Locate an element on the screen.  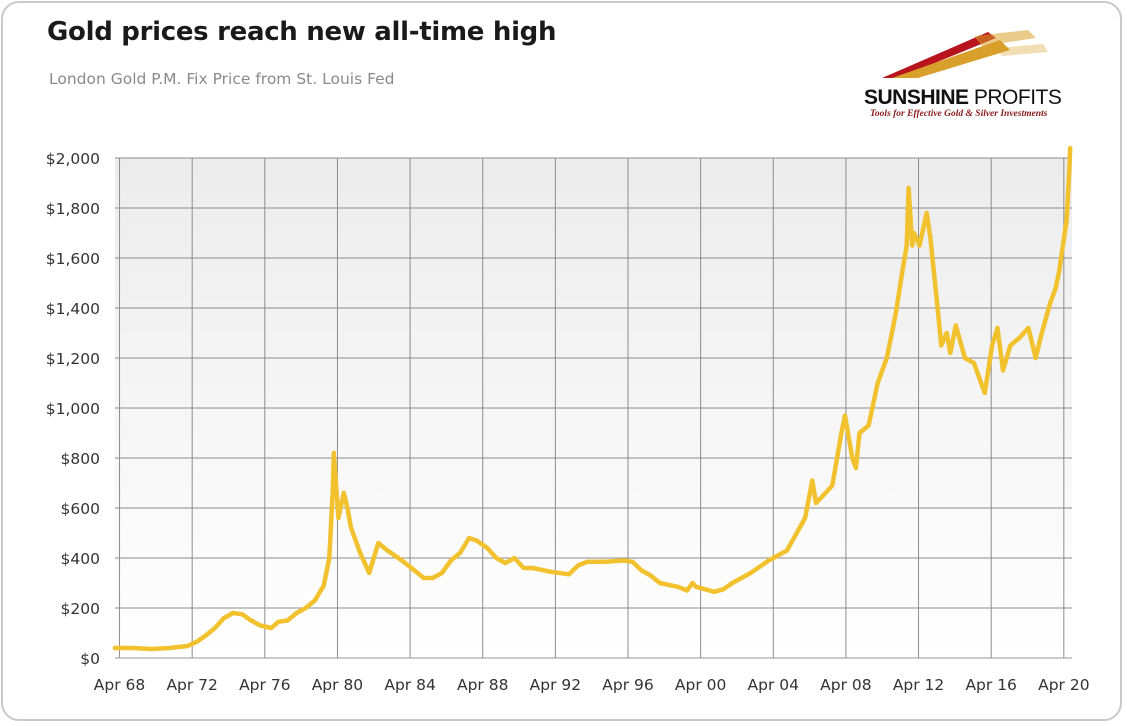
x-tick-label: Apr 20 is located at coordinates (1063, 685).